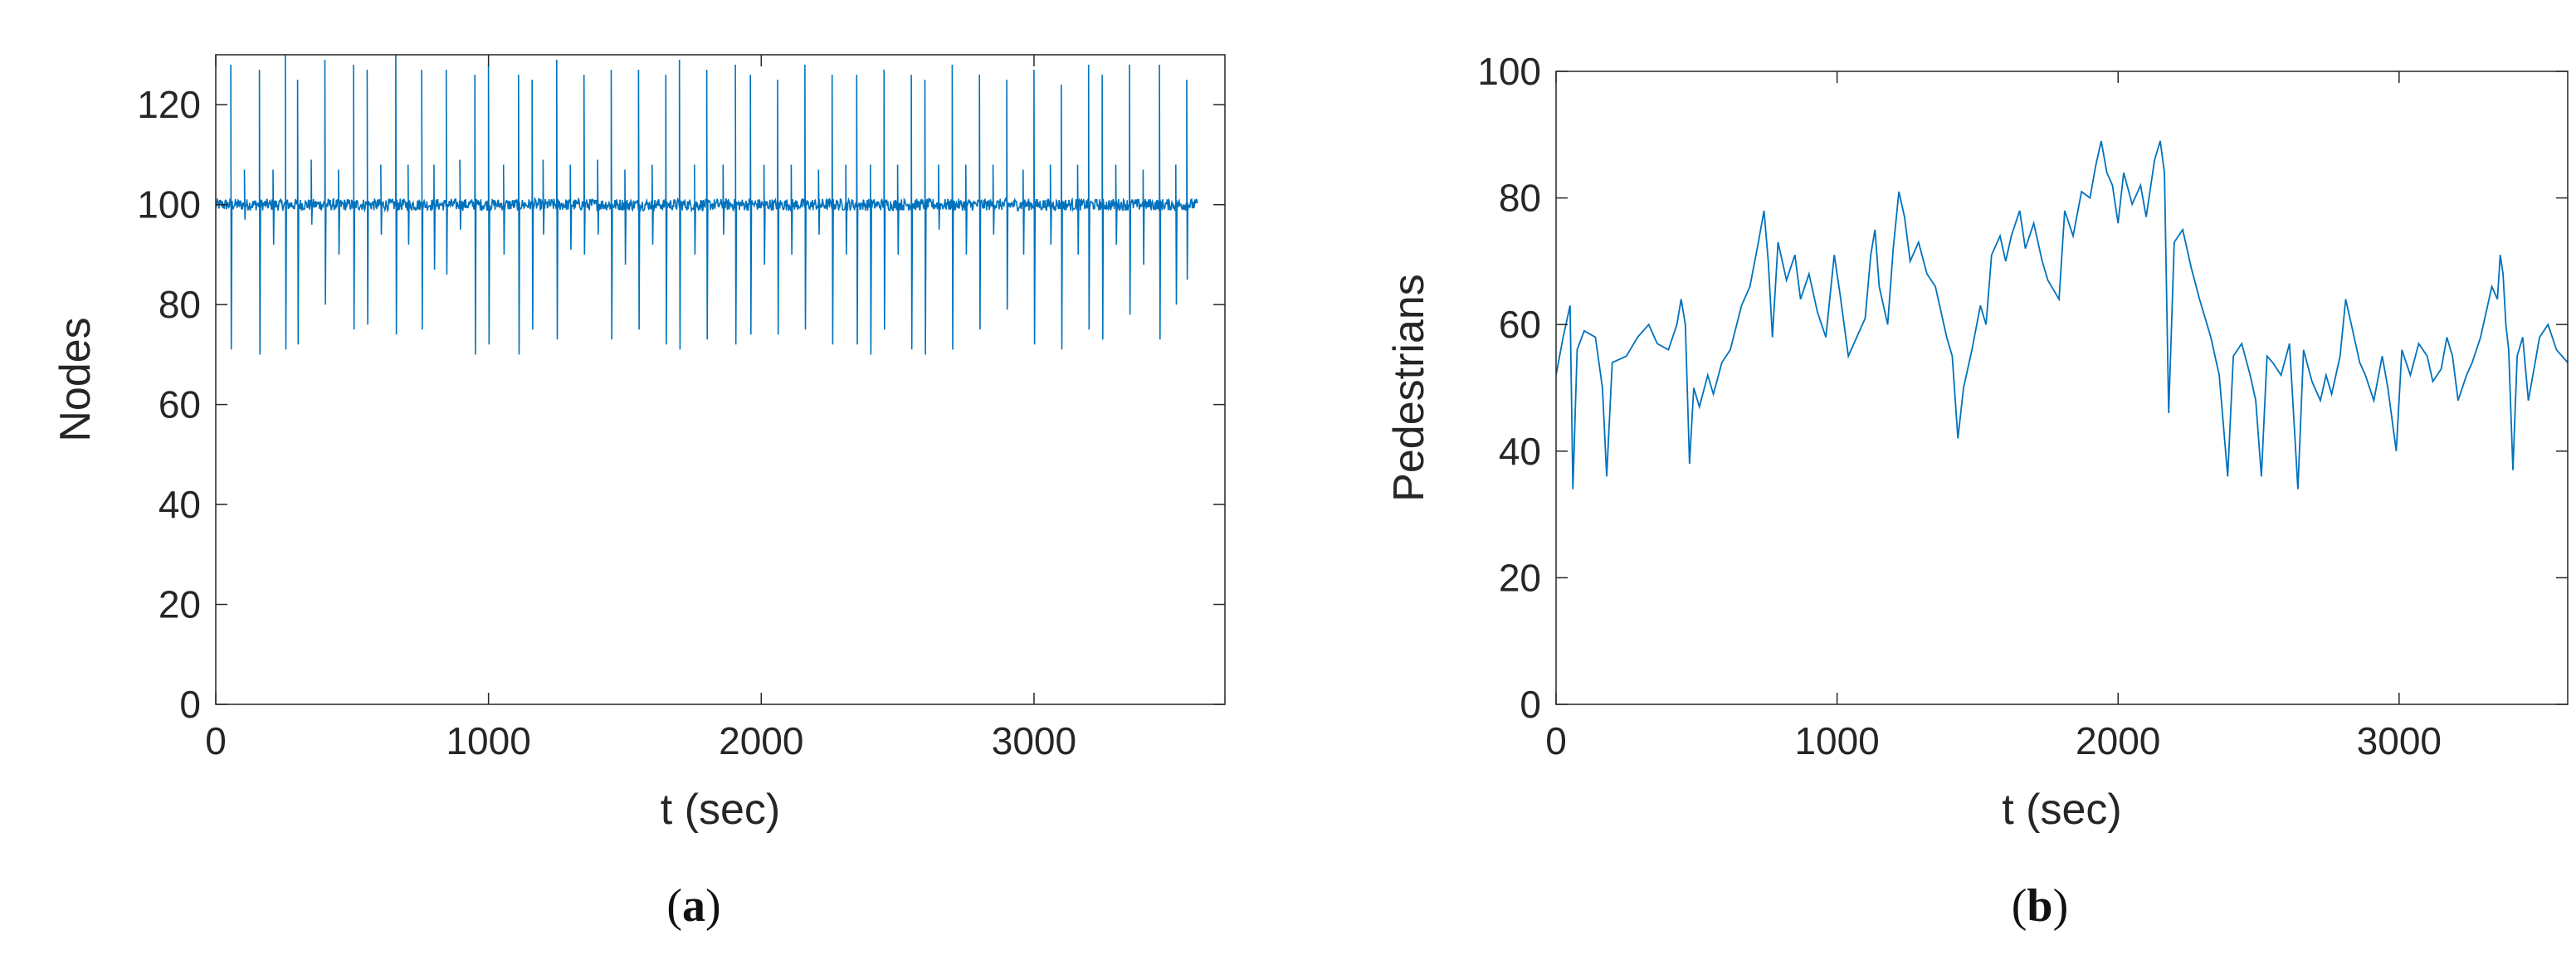 The width and height of the screenshot is (2576, 969). Describe the element at coordinates (1520, 198) in the screenshot. I see `y-tick-label-b: 80` at that location.